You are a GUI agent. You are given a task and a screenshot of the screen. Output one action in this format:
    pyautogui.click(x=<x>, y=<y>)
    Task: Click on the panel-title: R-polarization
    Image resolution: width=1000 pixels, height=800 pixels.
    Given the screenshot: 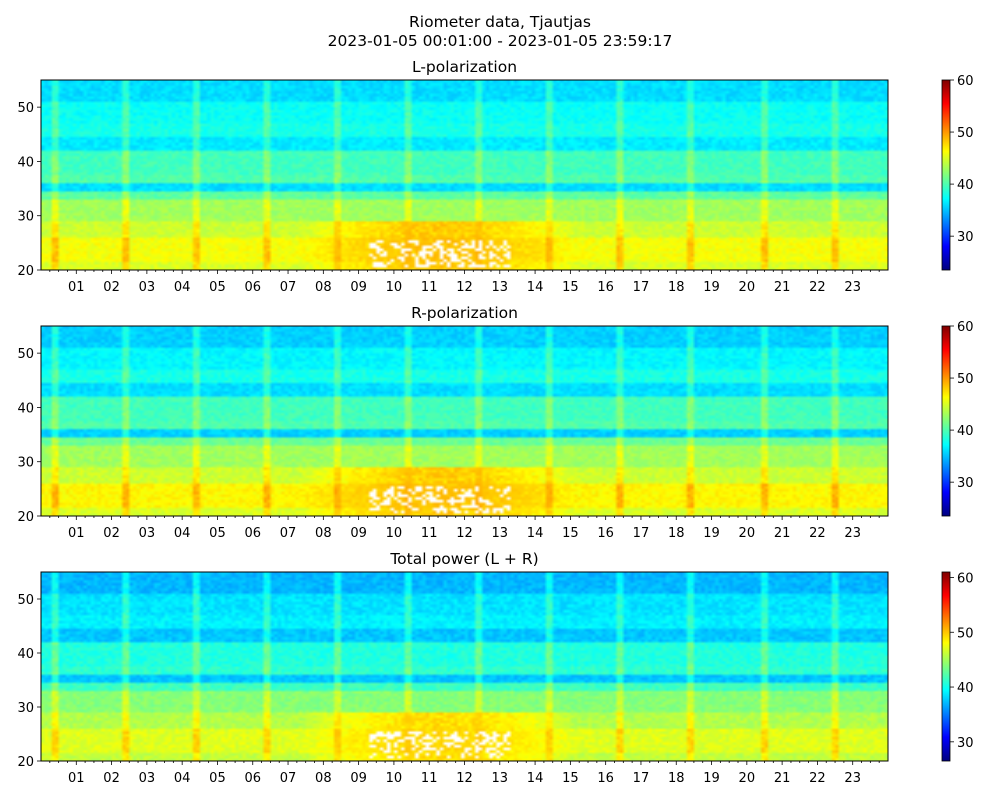 What is the action you would take?
    pyautogui.click(x=464, y=313)
    